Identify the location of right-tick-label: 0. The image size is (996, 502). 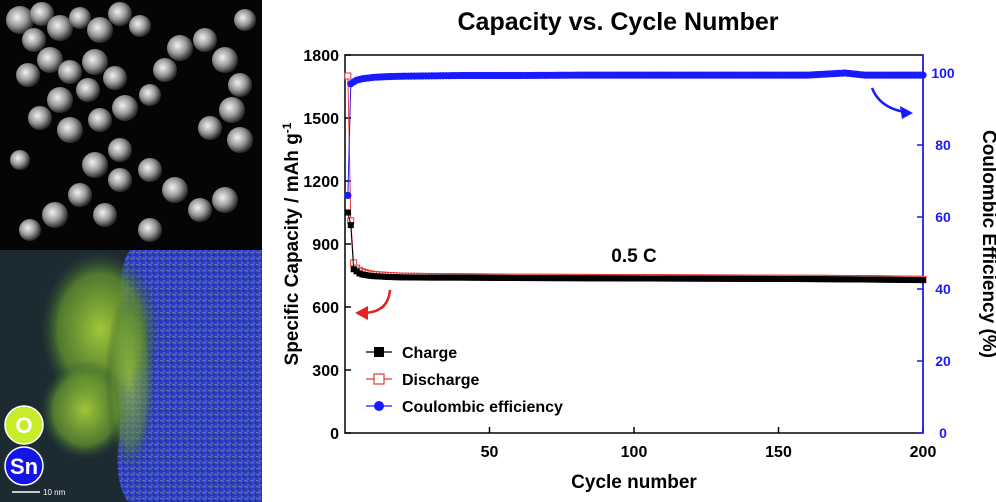
(943, 433).